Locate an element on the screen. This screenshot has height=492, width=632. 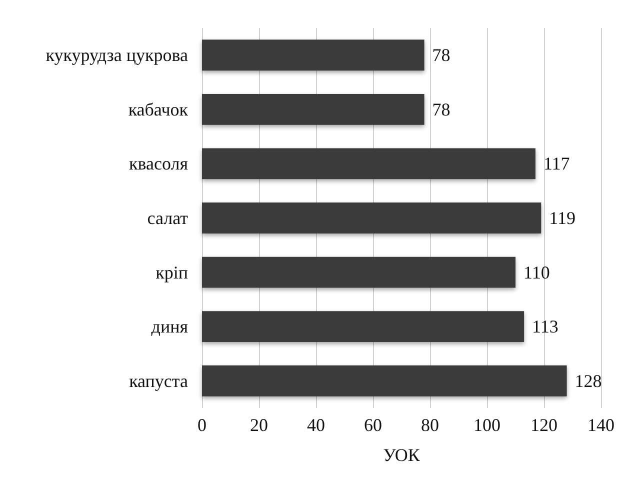
data-label: 119 is located at coordinates (562, 218).